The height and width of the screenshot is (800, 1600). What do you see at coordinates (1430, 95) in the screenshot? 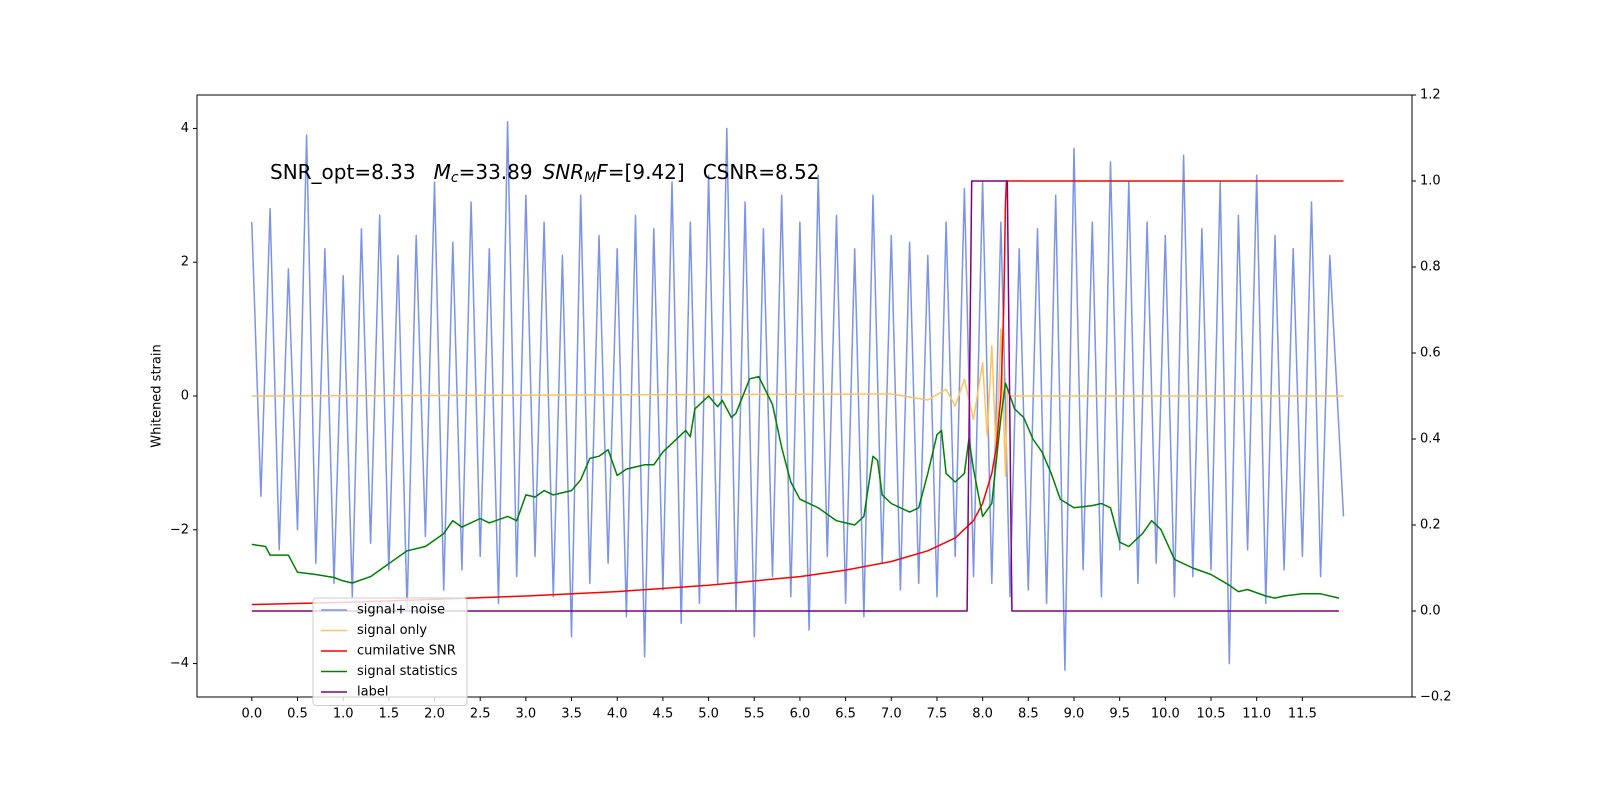
I see `y2-tick-label: 1.2` at bounding box center [1430, 95].